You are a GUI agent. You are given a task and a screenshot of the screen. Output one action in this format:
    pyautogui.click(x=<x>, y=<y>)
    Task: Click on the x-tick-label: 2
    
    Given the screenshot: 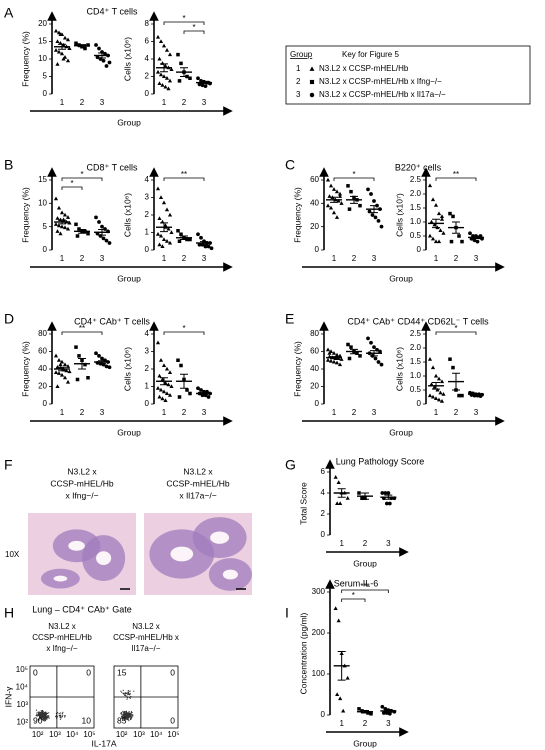 What is the action you would take?
    pyautogui.click(x=354, y=412)
    